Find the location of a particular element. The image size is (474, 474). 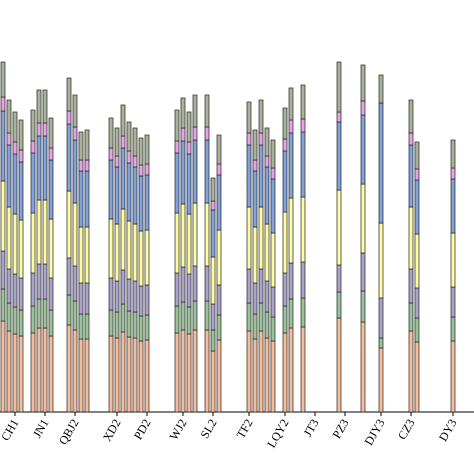

x-tick-label: DY3 is located at coordinates (448, 430).